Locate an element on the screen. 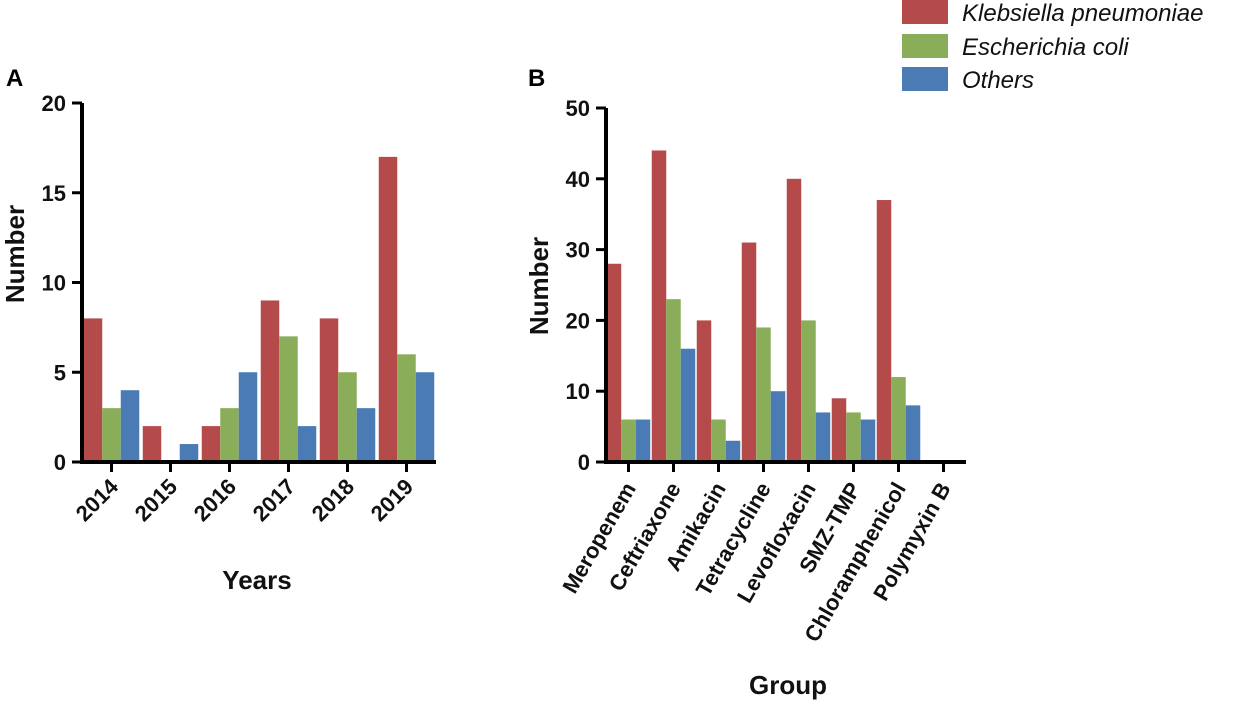 This screenshot has width=1258, height=701. bar-meropenem-escherichia-coli is located at coordinates (628, 440).